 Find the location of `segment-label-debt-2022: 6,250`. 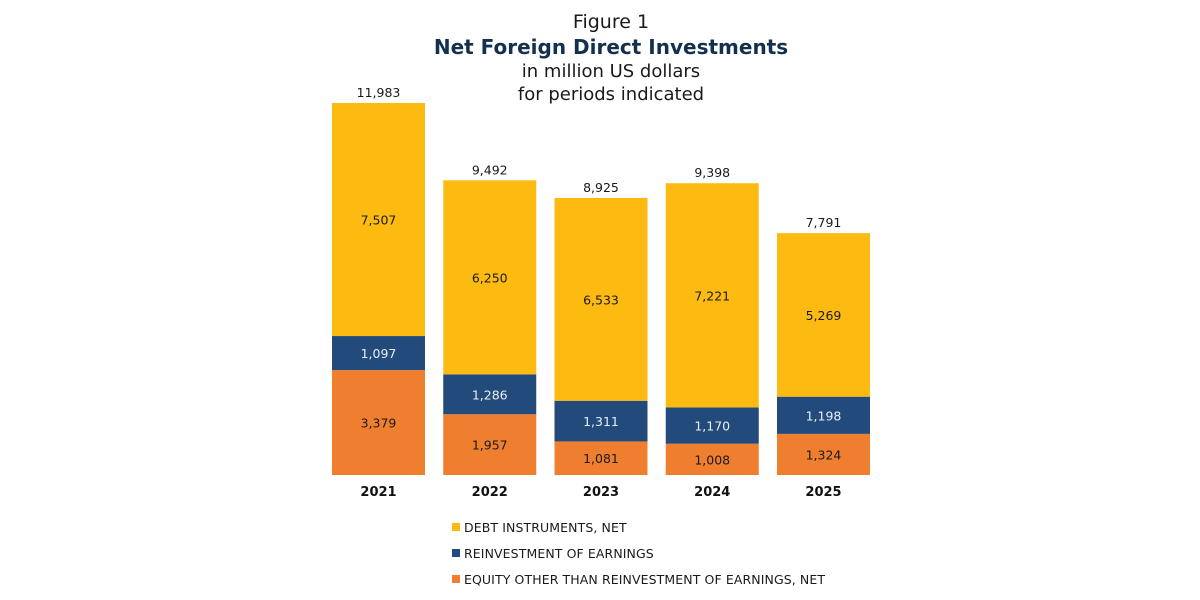

segment-label-debt-2022: 6,250 is located at coordinates (490, 277).